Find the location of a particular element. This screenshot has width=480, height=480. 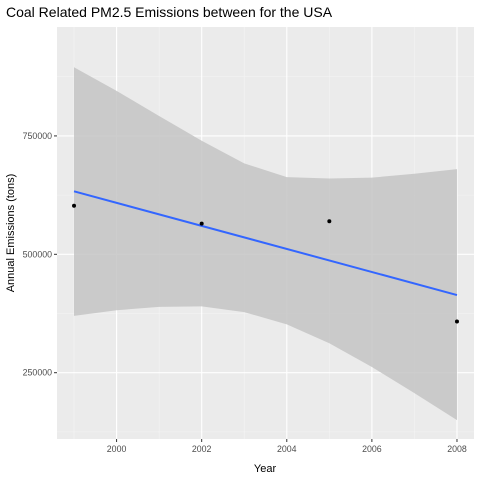

y-axis: 250000 500000 750000 is located at coordinates (40, 254).